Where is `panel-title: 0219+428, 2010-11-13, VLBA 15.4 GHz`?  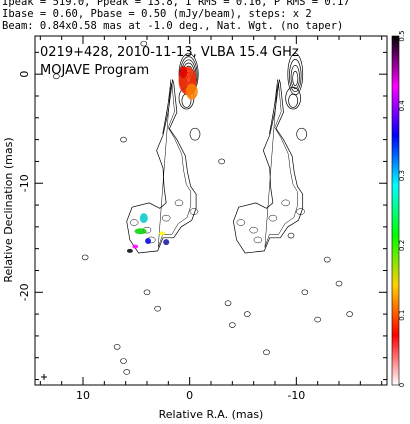 panel-title: 0219+428, 2010-11-13, VLBA 15.4 GHz is located at coordinates (169, 52).